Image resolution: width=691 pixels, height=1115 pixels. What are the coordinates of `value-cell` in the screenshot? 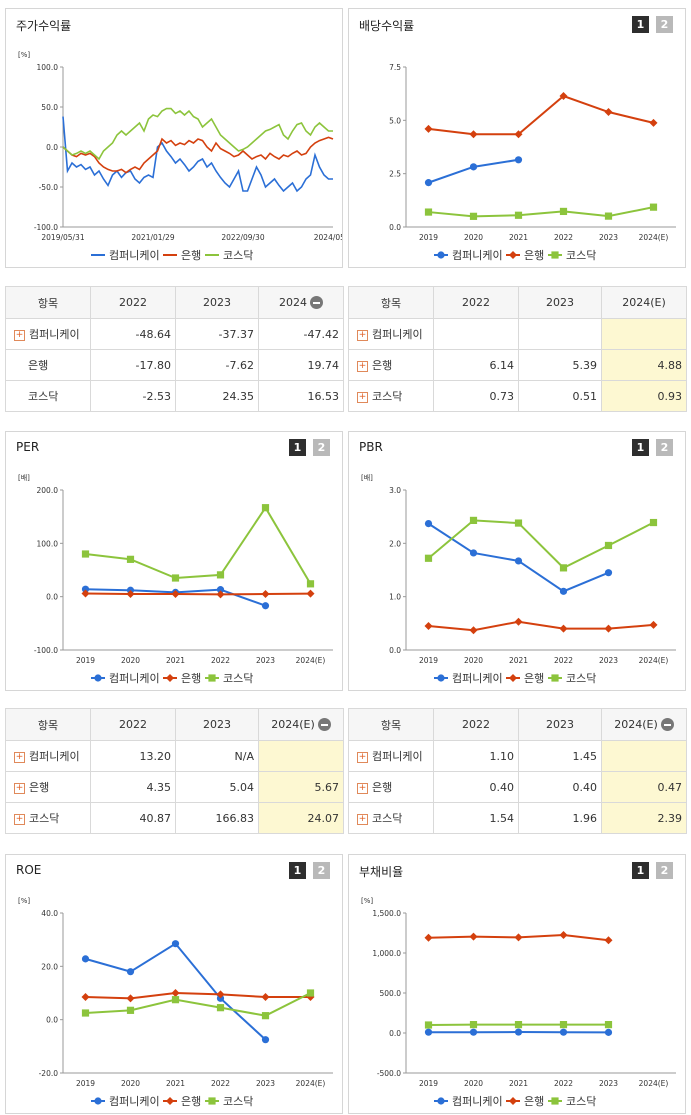 It's located at (644, 756).